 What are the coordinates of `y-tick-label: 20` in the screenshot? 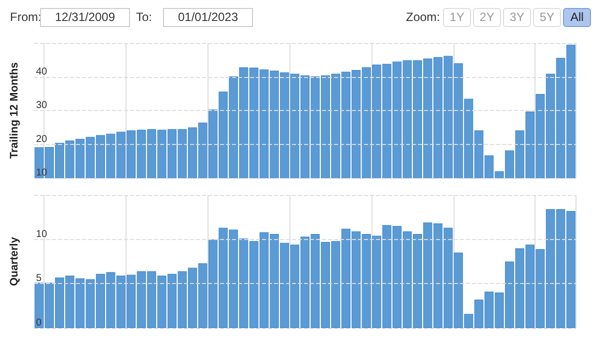 It's located at (42, 139).